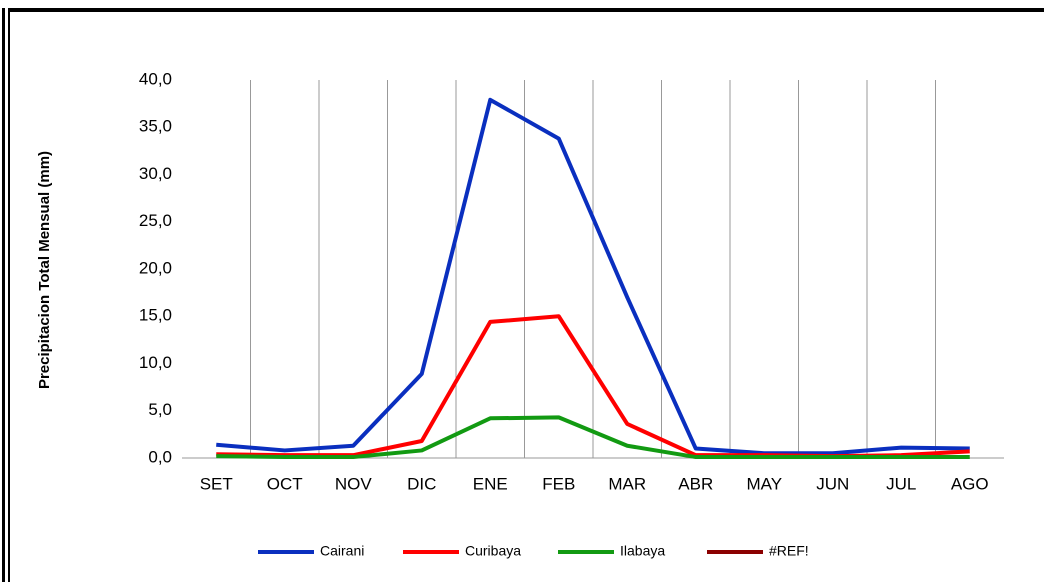 Image resolution: width=1044 pixels, height=587 pixels. What do you see at coordinates (285, 483) in the screenshot?
I see `x-tick-label: OCT` at bounding box center [285, 483].